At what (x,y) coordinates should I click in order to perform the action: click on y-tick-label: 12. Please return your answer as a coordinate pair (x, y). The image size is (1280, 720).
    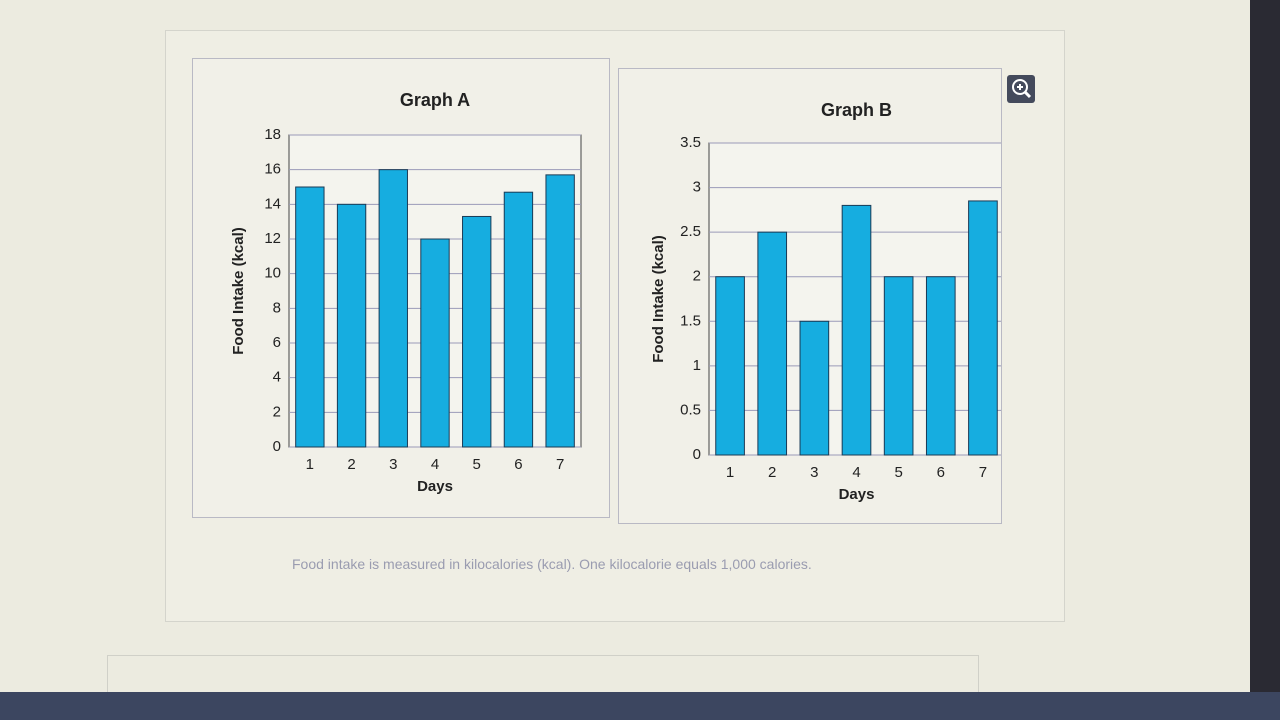
    Looking at the image, I should click on (272, 238).